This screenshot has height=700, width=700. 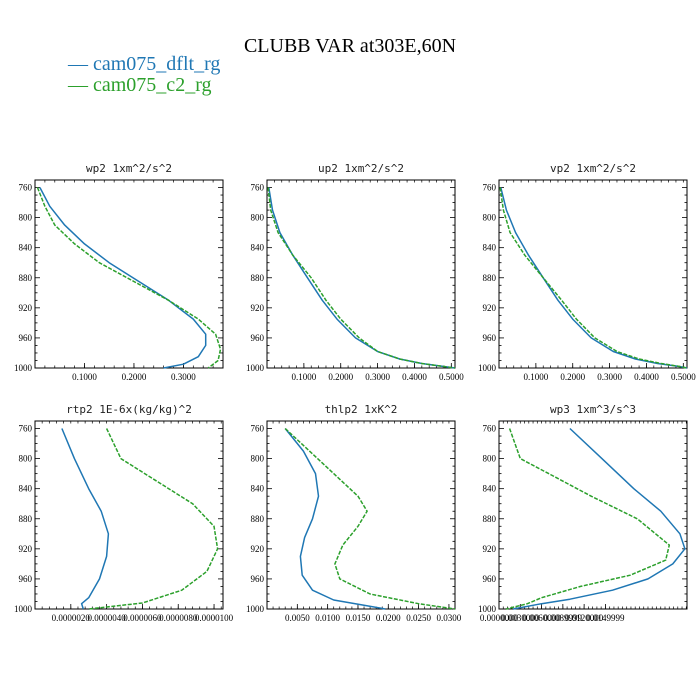 What do you see at coordinates (499, 618) in the screenshot?
I see `x-tick-label: 0.0000000` at bounding box center [499, 618].